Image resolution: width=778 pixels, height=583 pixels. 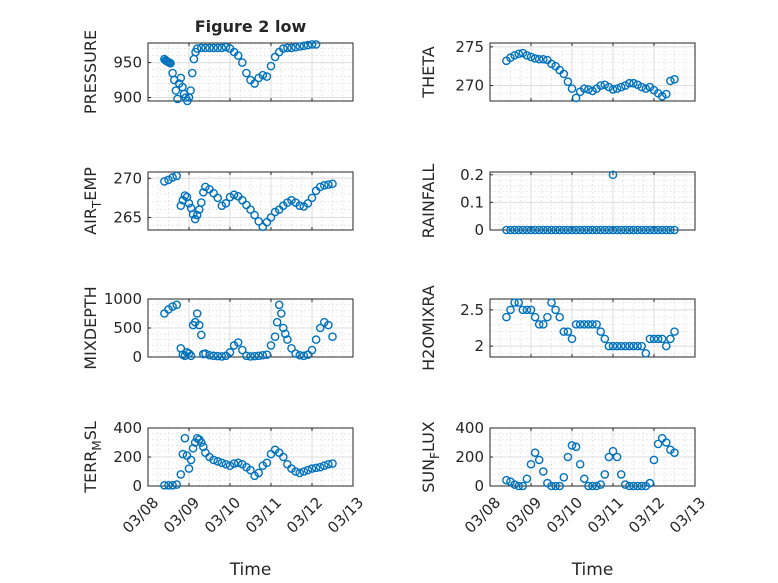 What do you see at coordinates (90, 72) in the screenshot?
I see `y-axis-label-main: PRESSURE` at bounding box center [90, 72].